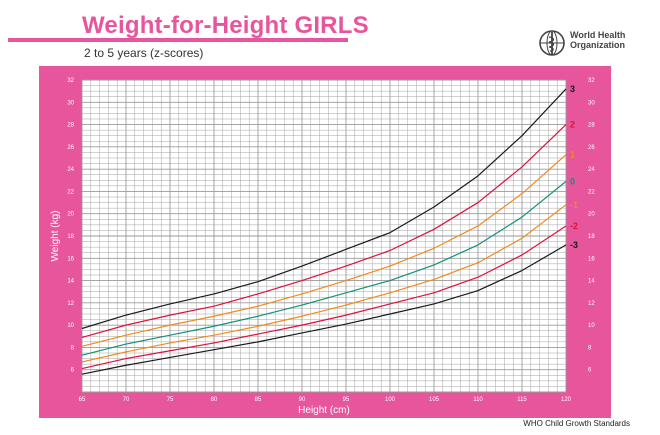  Describe the element at coordinates (591, 282) in the screenshot. I see `y-tick-label-right: 14` at that location.